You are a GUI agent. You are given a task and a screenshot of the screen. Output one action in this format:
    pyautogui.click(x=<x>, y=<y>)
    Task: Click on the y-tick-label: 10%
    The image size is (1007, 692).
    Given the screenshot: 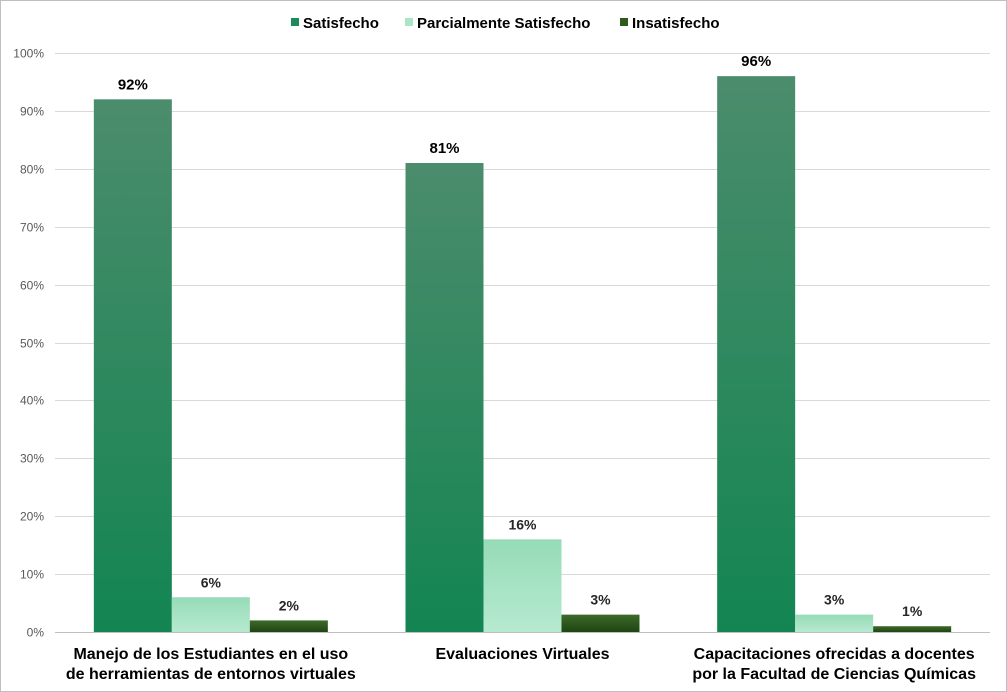 What is the action you would take?
    pyautogui.click(x=32, y=575)
    